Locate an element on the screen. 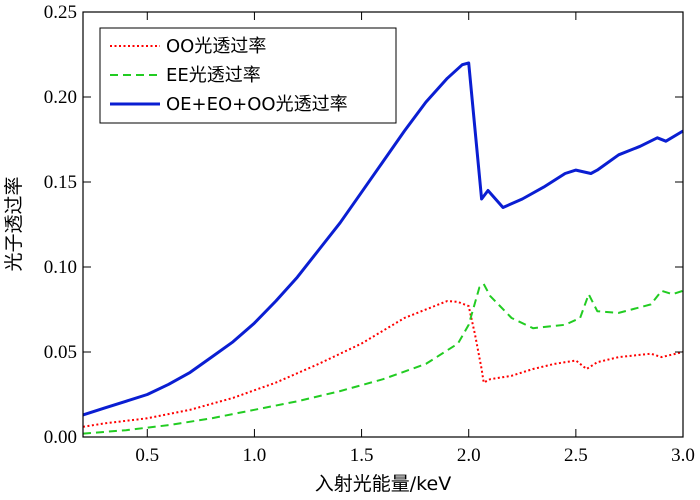 This screenshot has width=700, height=500. x-tick-label: 2.5 is located at coordinates (576, 455).